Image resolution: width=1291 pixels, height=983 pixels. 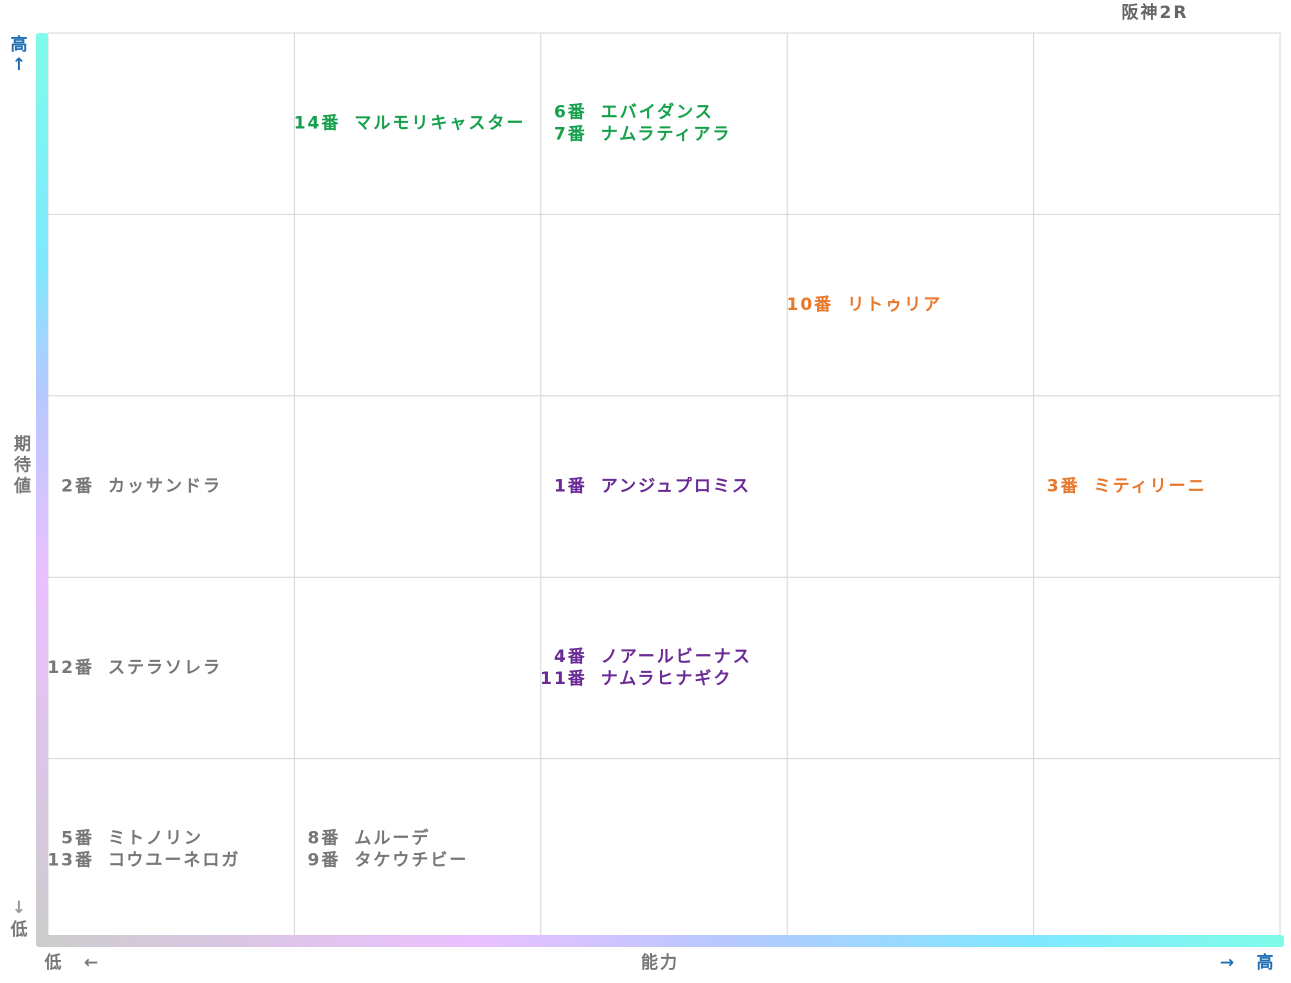 What do you see at coordinates (20, 929) in the screenshot?
I see `y-low: 低` at bounding box center [20, 929].